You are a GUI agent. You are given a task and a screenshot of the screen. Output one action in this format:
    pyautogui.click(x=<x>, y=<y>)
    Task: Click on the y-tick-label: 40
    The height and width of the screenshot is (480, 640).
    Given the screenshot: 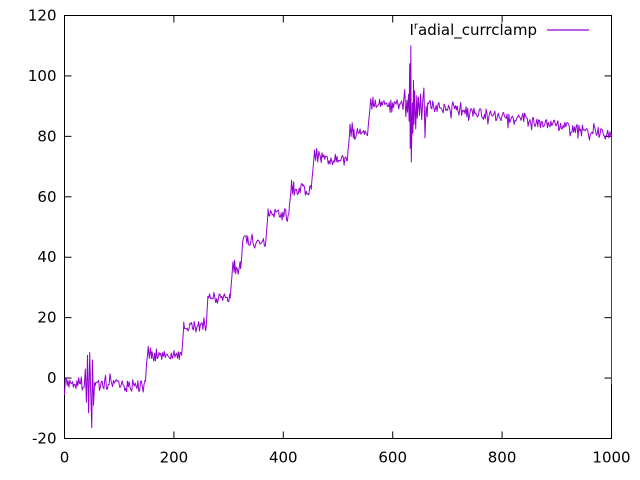 What is the action you would take?
    pyautogui.click(x=46, y=257)
    